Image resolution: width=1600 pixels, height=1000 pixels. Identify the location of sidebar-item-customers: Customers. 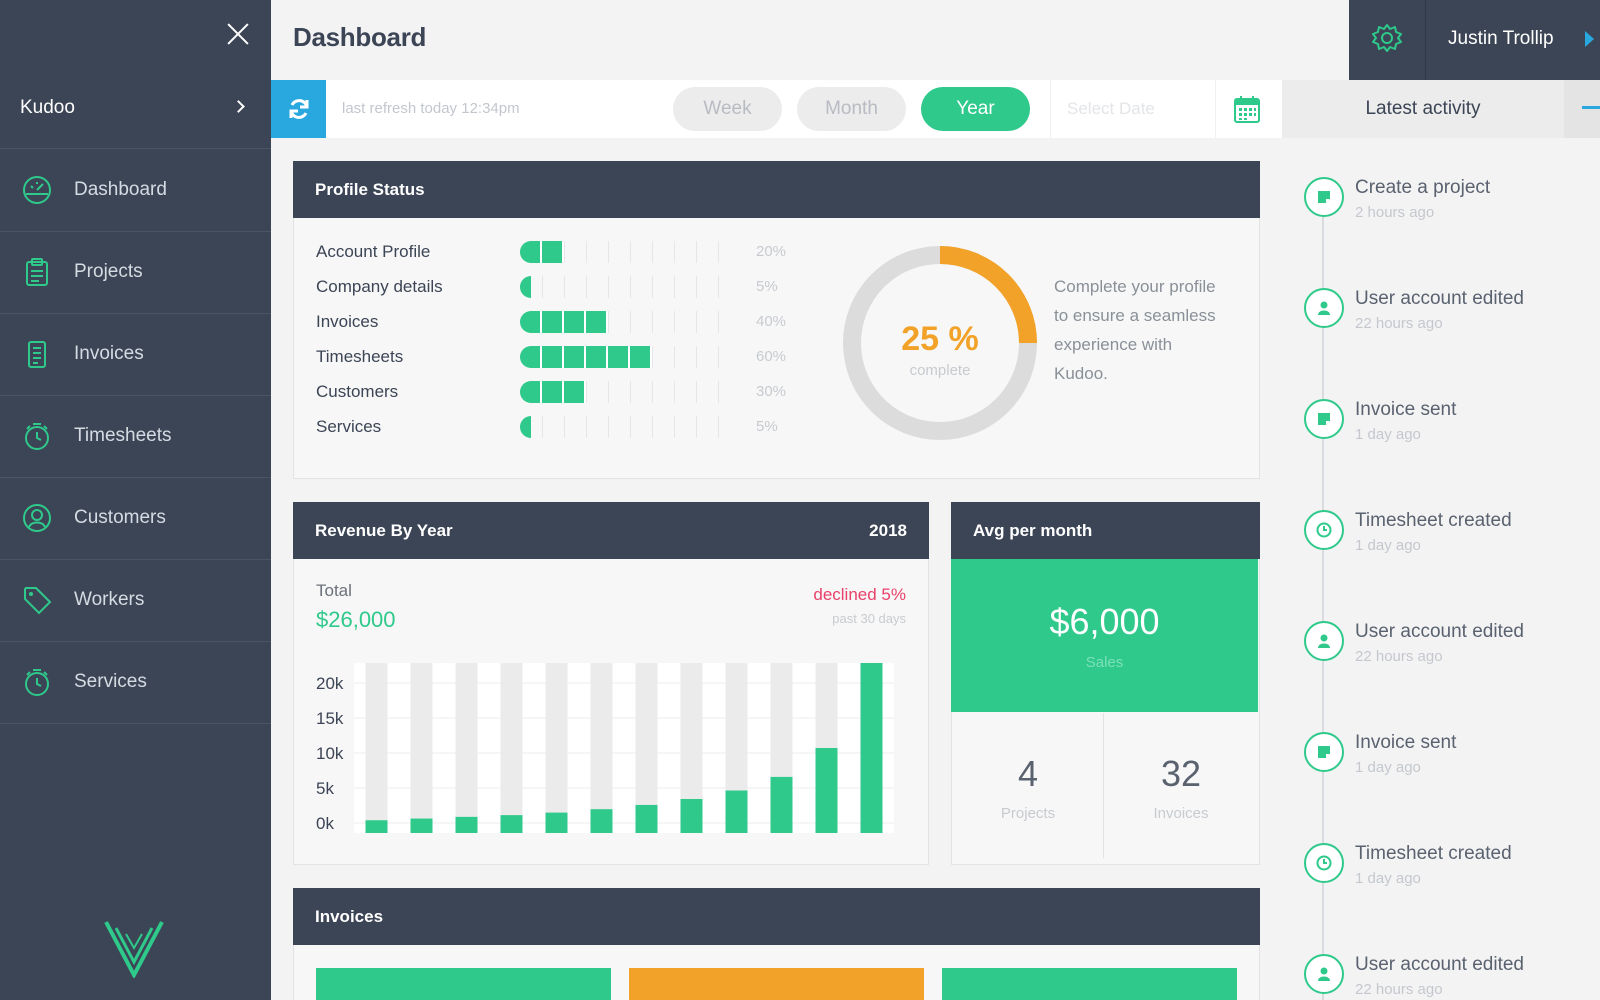
(135, 519).